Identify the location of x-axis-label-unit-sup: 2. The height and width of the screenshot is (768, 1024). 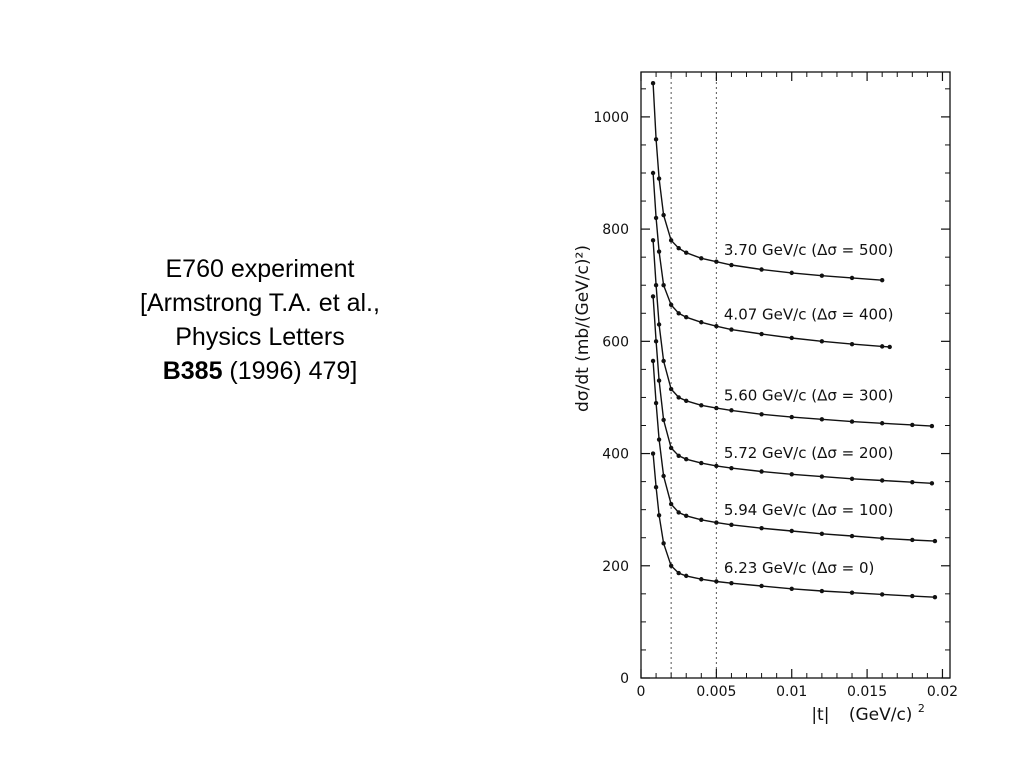
(921, 708).